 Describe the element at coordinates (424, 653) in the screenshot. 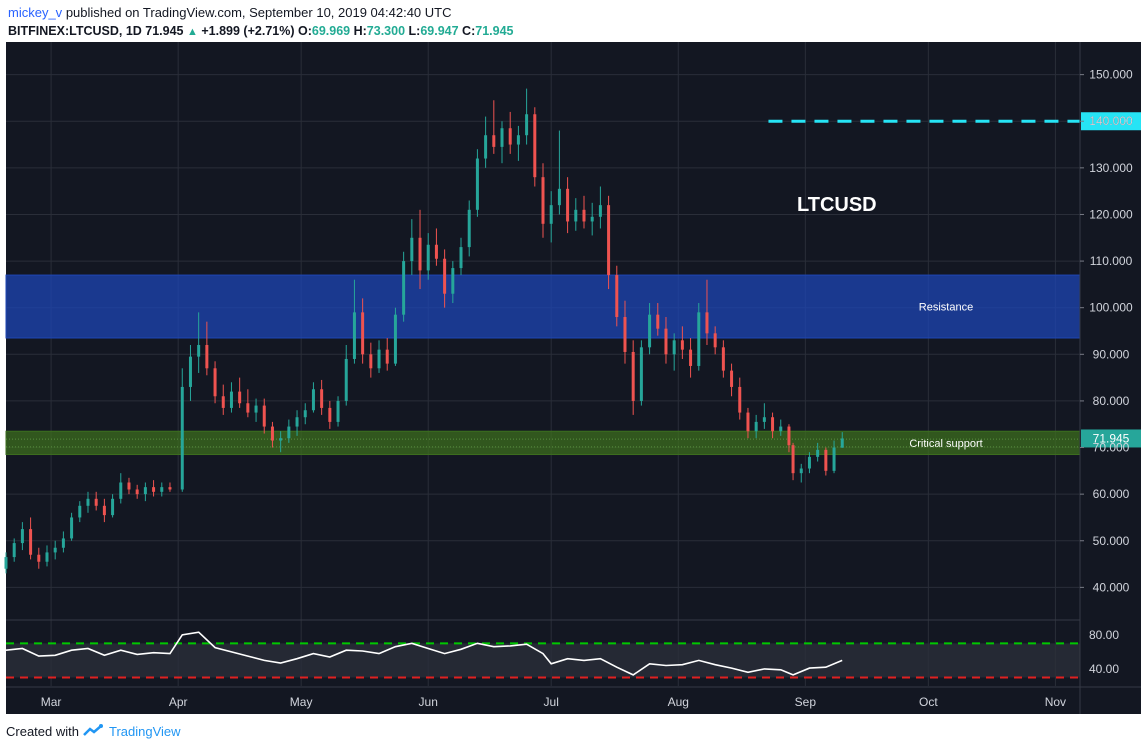

I see `rsi-line` at that location.